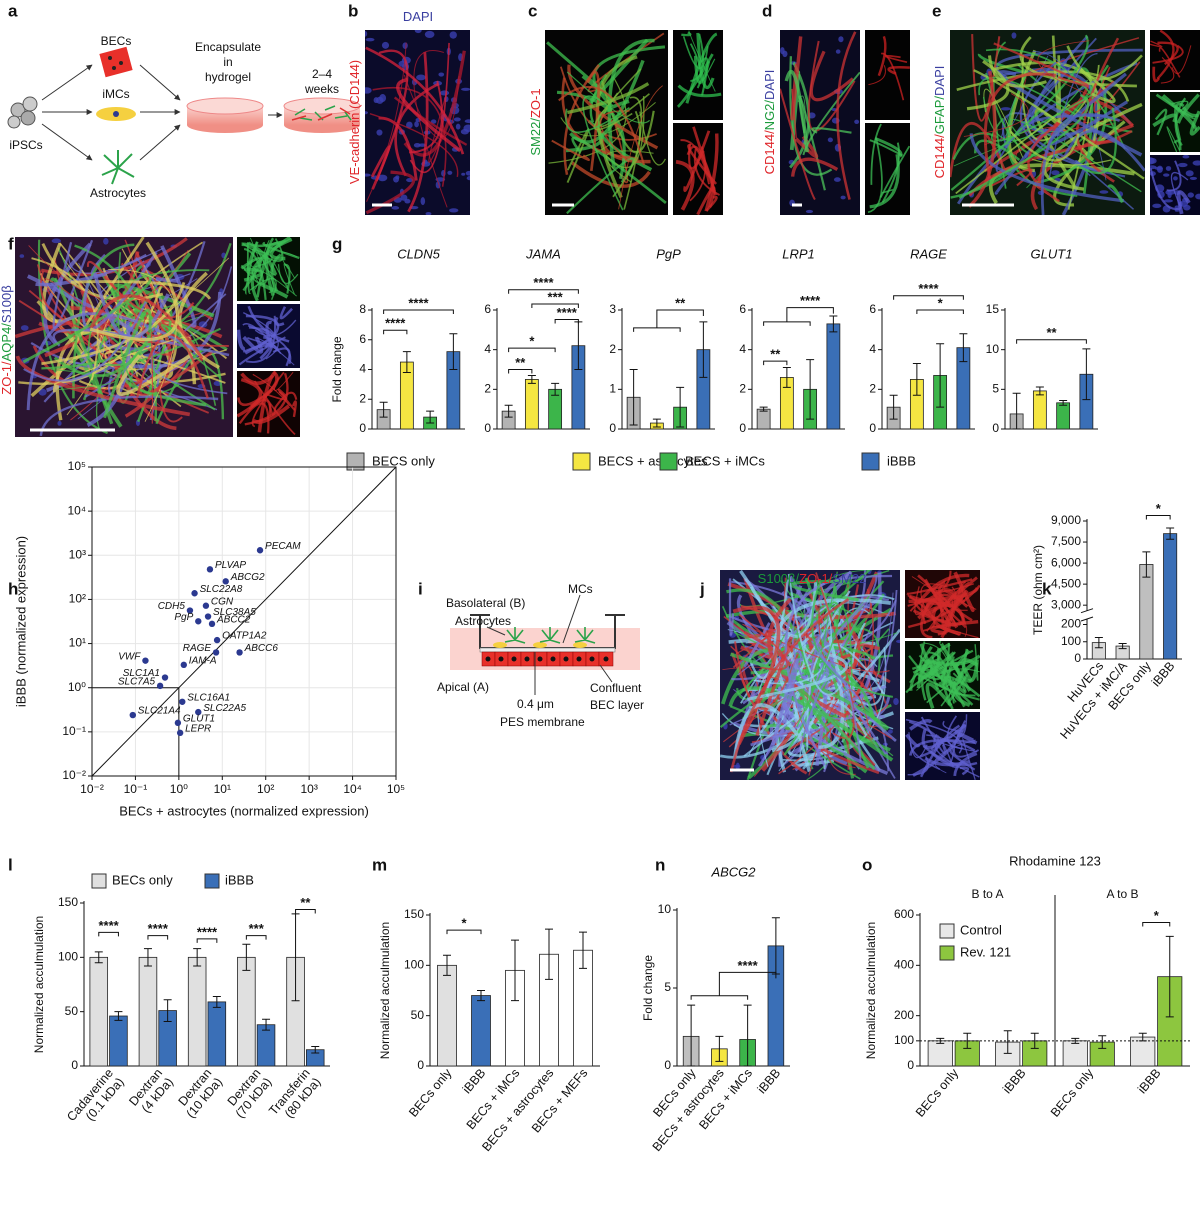 The width and height of the screenshot is (1200, 1218). What do you see at coordinates (767, 10) in the screenshot?
I see `panel-label: d` at bounding box center [767, 10].